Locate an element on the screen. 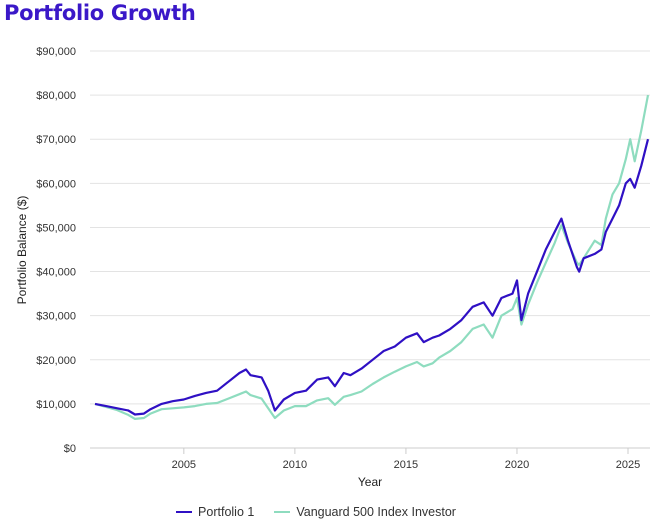  legend-label: Vanguard 500 Index Investor is located at coordinates (376, 512).